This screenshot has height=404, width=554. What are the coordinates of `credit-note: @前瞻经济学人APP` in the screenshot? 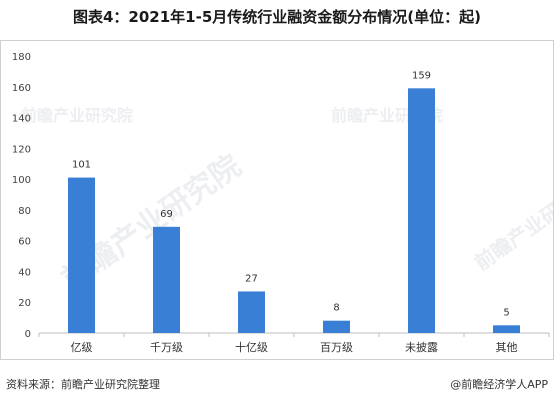 It's located at (499, 384).